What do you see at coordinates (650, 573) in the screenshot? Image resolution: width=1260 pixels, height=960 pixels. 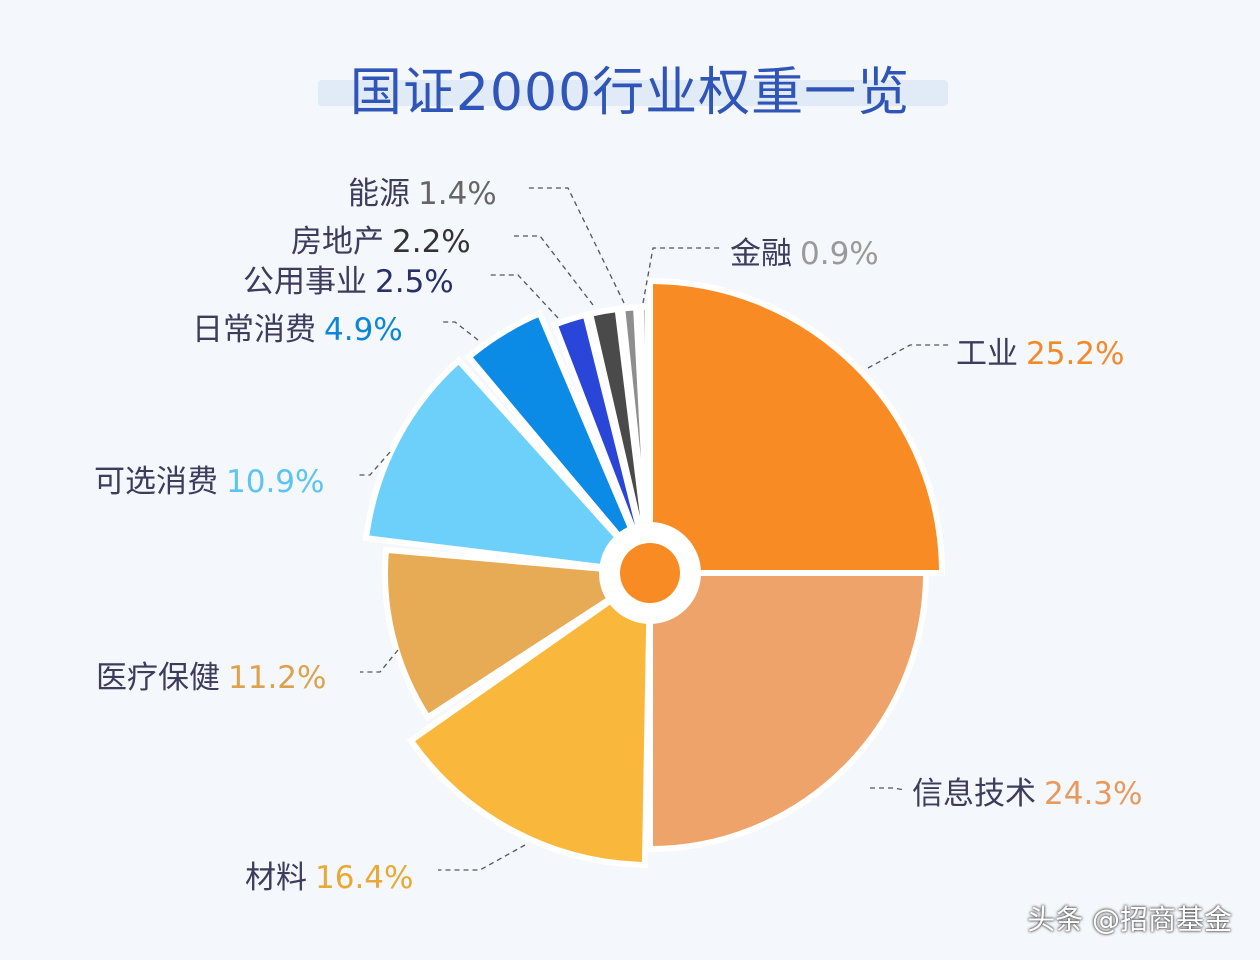 I see `center-dot` at bounding box center [650, 573].